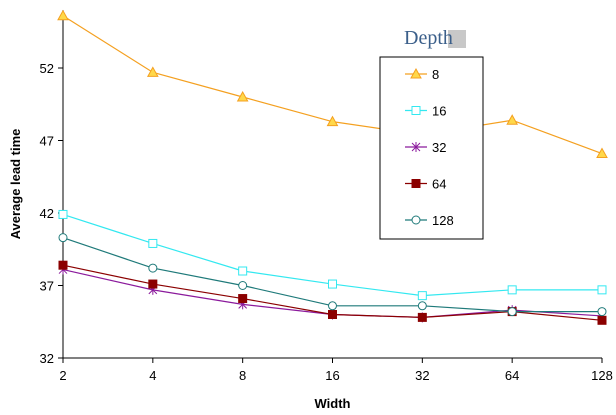  Describe the element at coordinates (425, 111) in the screenshot. I see `legend-item-16: 16` at that location.